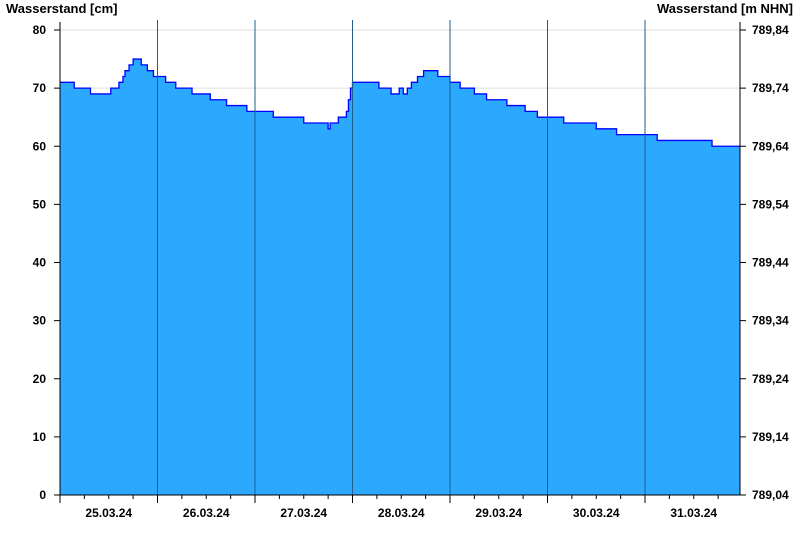 The height and width of the screenshot is (550, 800). Describe the element at coordinates (770, 437) in the screenshot. I see `right-y-tick-label: 789,14` at that location.